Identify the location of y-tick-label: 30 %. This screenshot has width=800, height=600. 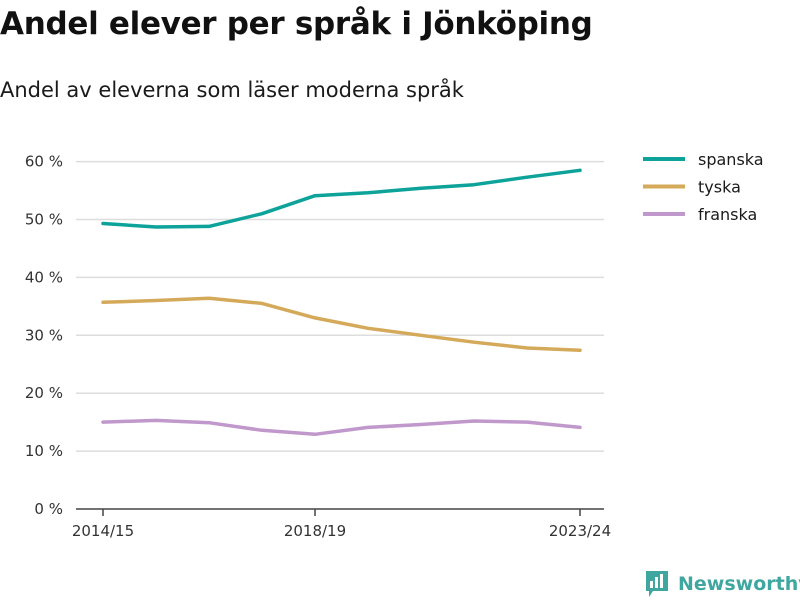
(44, 335).